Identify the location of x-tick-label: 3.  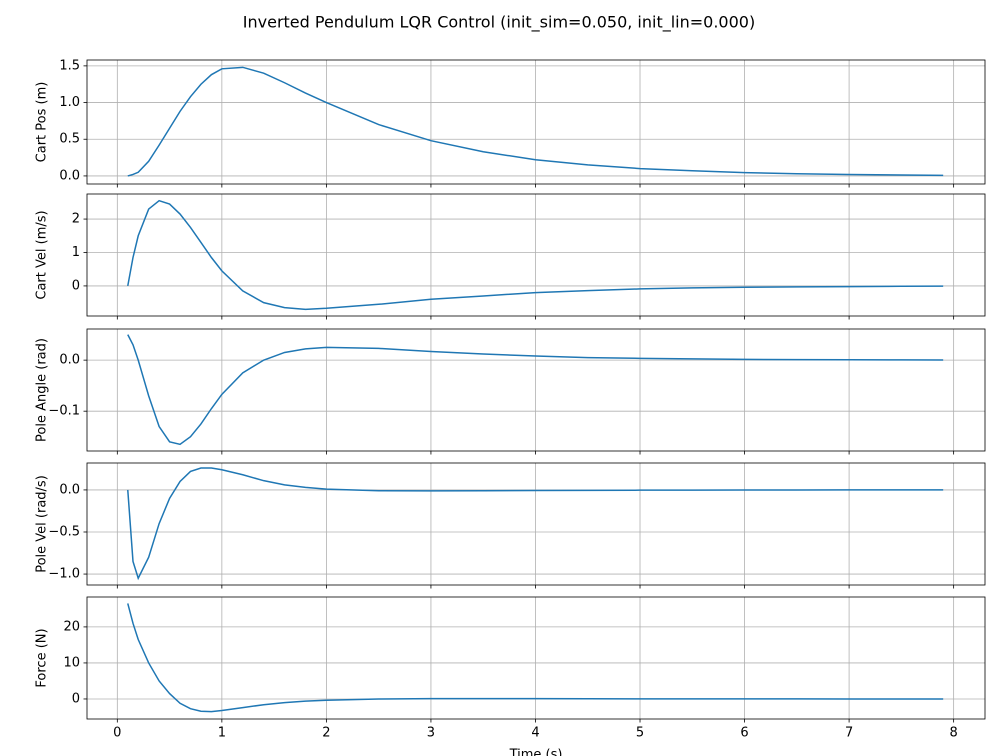
(431, 733).